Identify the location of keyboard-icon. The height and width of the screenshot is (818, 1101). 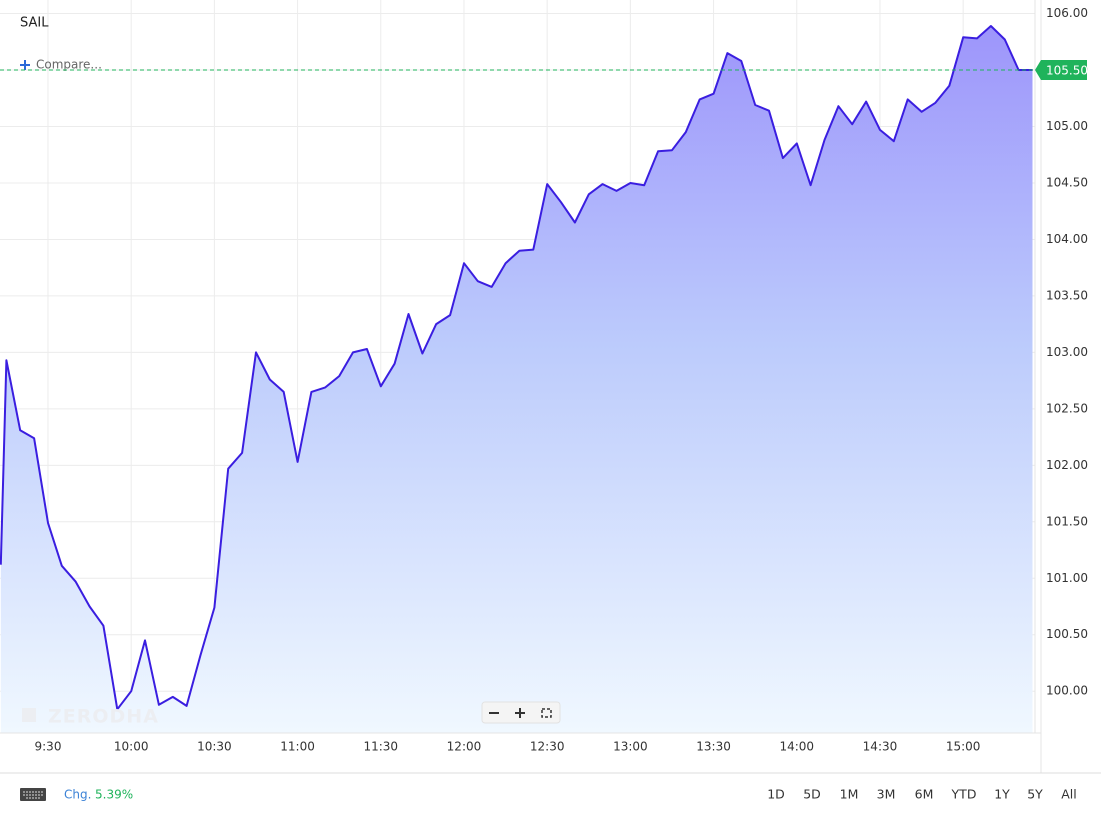
(33, 794).